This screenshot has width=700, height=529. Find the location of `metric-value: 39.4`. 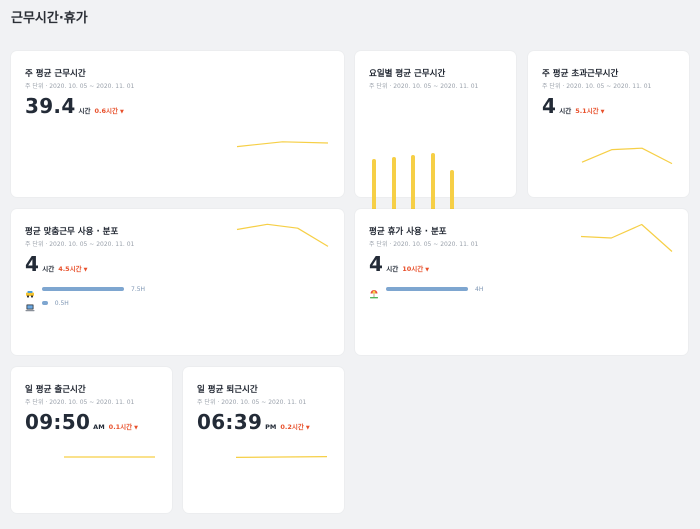

metric-value: 39.4 is located at coordinates (50, 106).